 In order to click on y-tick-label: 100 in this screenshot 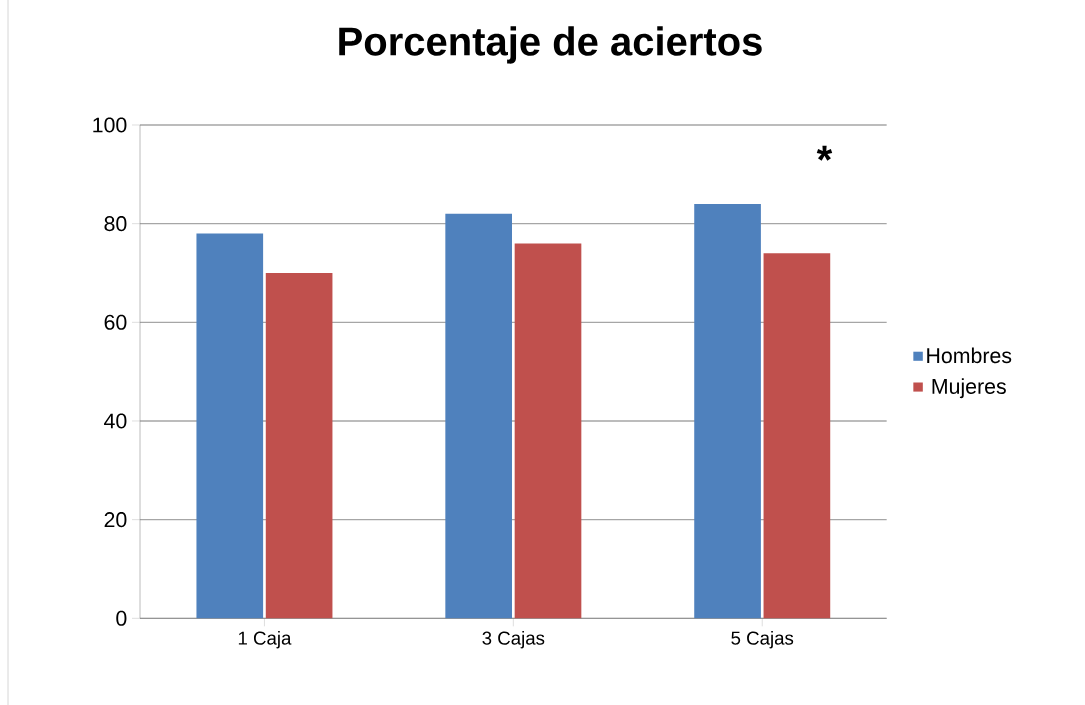, I will do `click(110, 125)`.